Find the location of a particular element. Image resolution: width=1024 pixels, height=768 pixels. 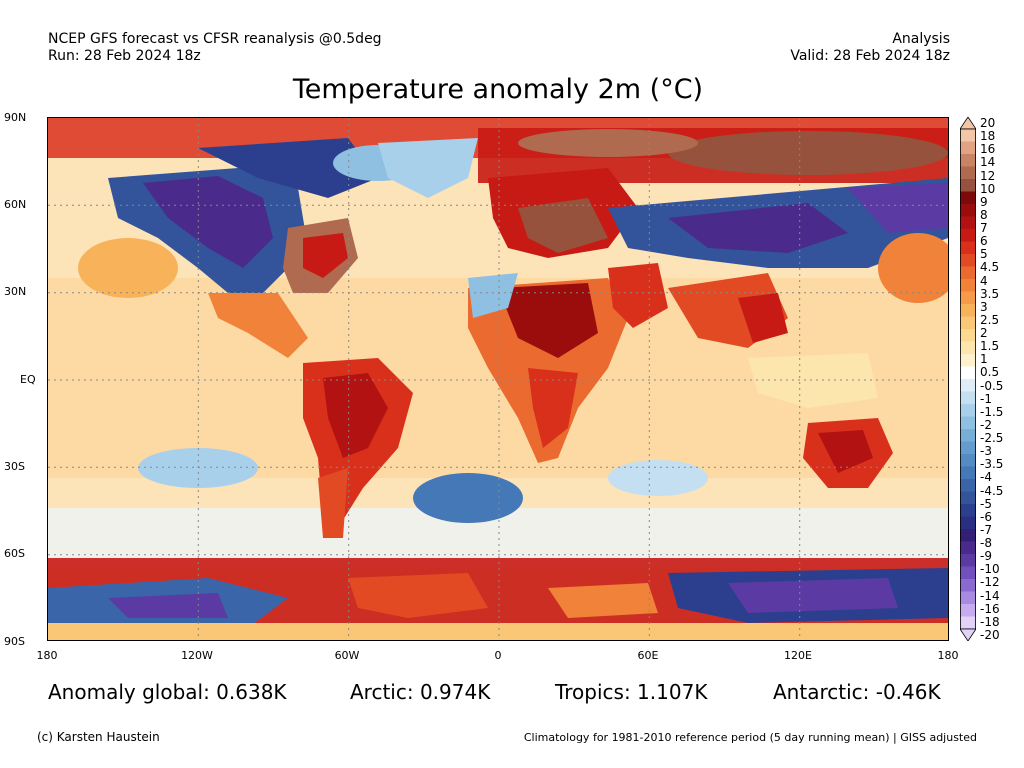

colorbar-label: -8 is located at coordinates (986, 543).